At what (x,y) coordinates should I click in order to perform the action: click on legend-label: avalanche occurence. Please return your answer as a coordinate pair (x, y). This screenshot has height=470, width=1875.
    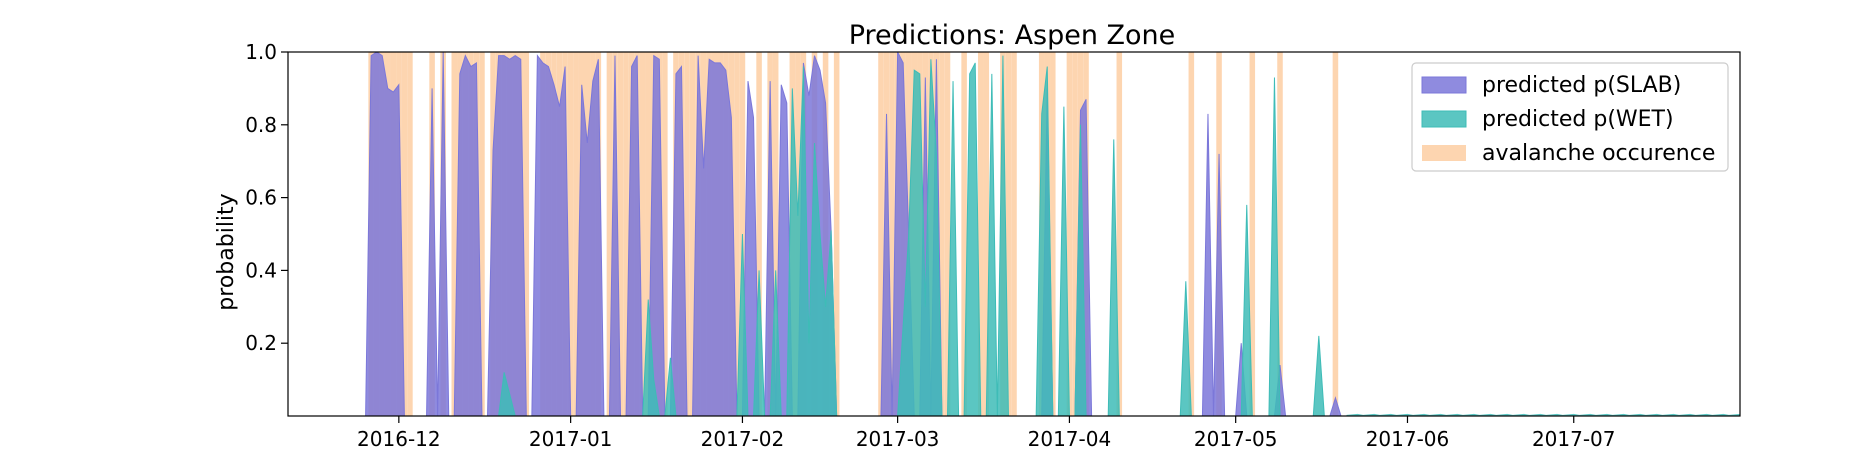
    Looking at the image, I should click on (1598, 153).